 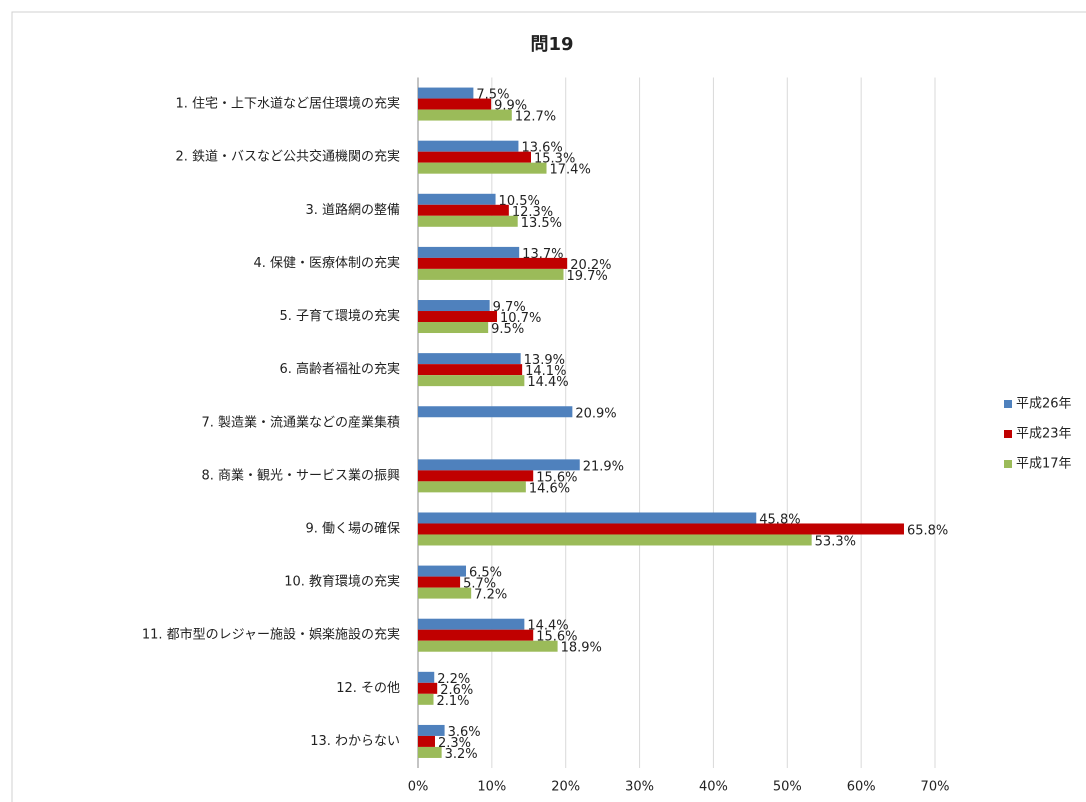 What do you see at coordinates (639, 787) in the screenshot?
I see `x-tick-label: 30%` at bounding box center [639, 787].